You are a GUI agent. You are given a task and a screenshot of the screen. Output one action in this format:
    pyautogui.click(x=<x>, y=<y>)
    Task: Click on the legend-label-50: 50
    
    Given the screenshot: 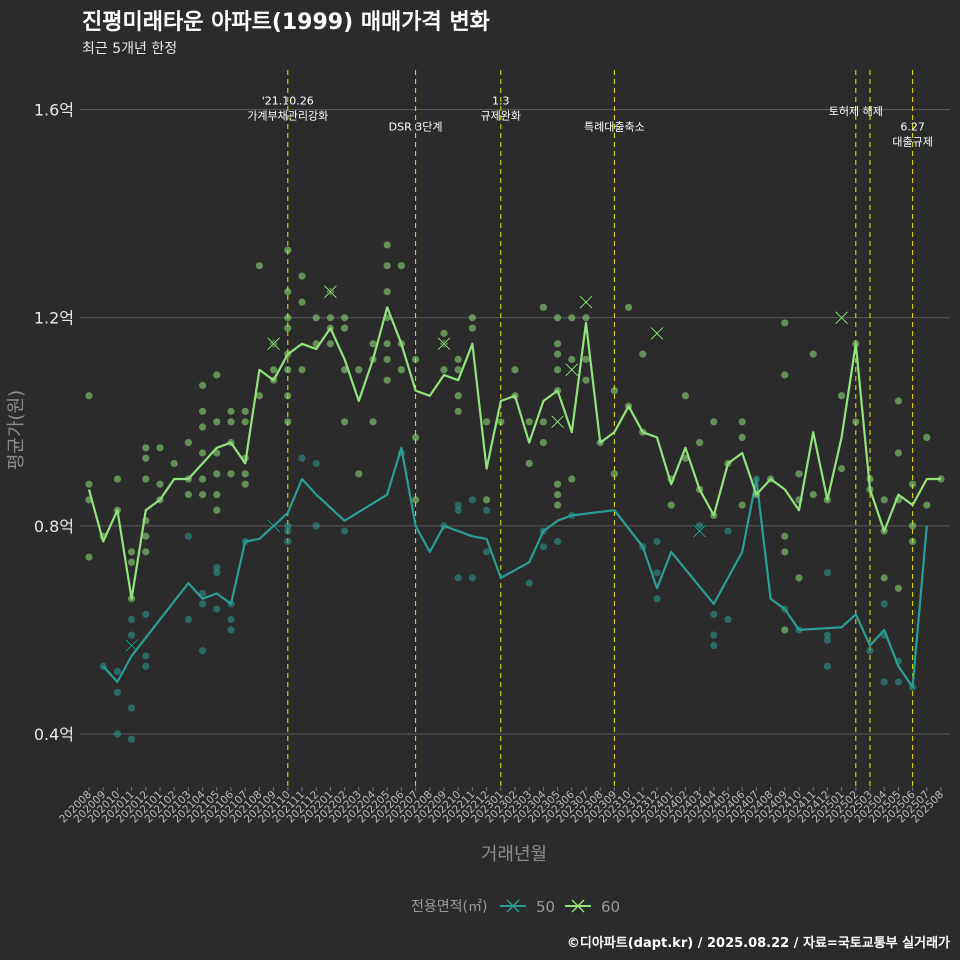 What is the action you would take?
    pyautogui.click(x=545, y=907)
    